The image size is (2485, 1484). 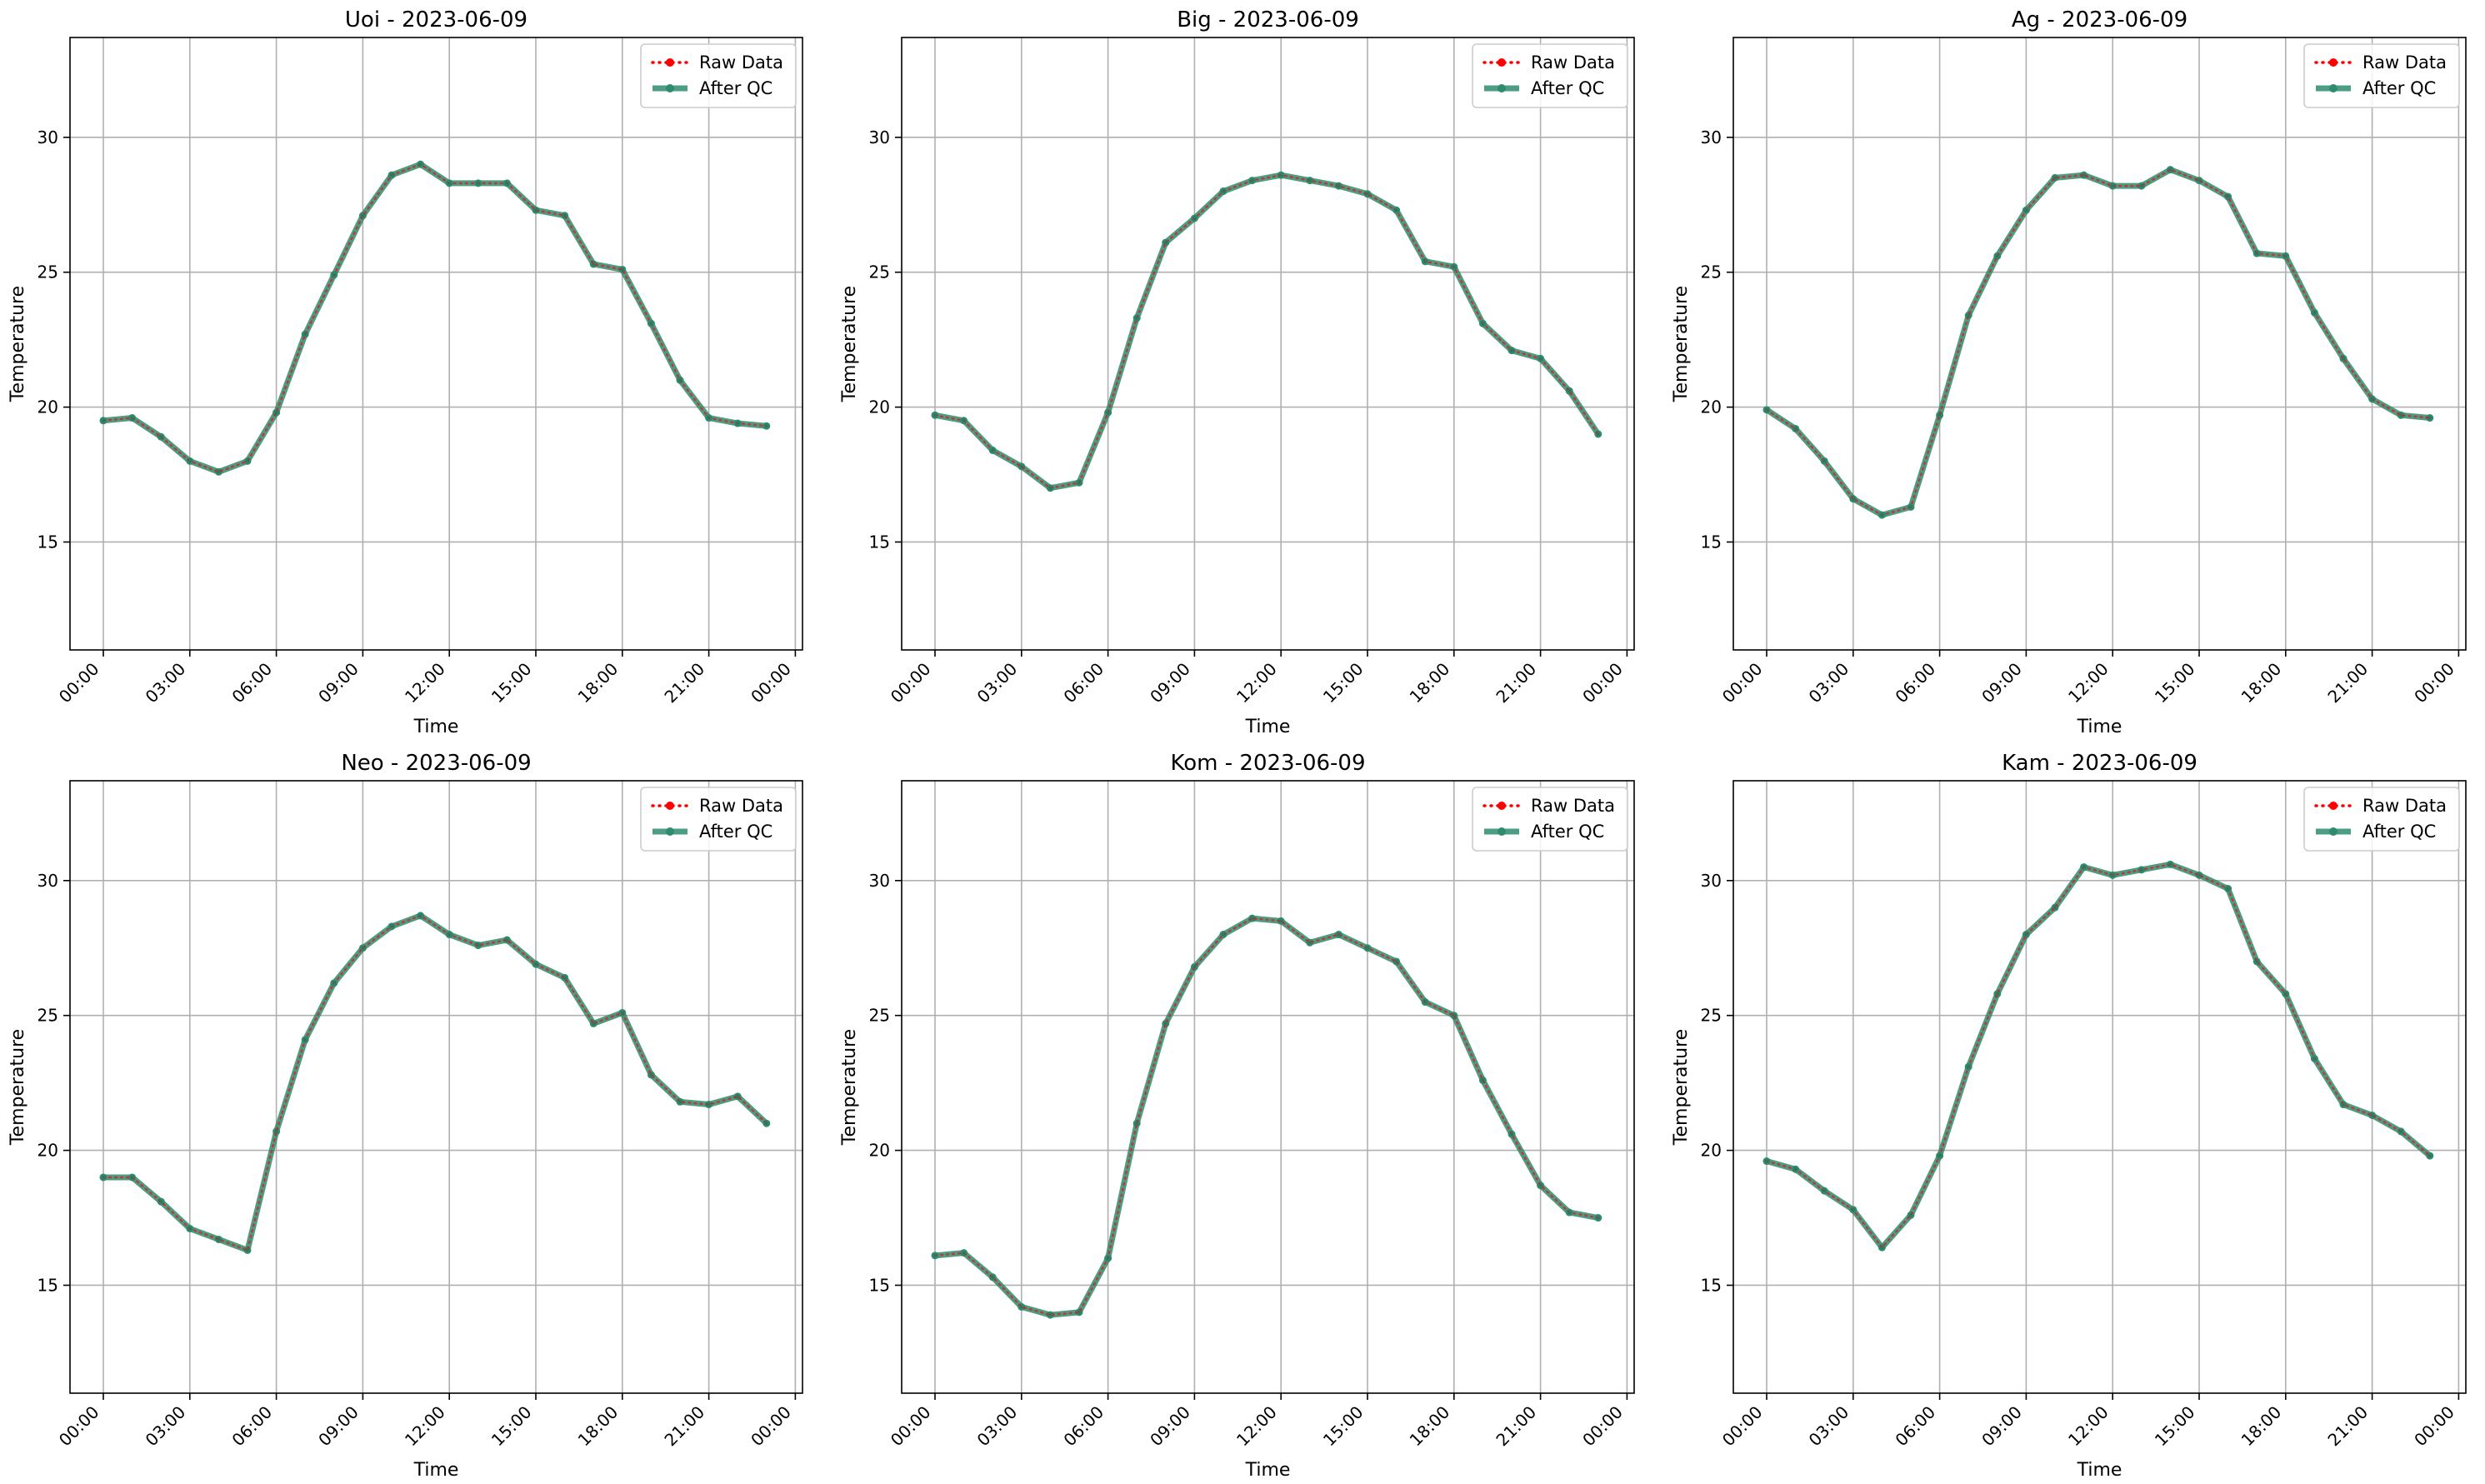 What do you see at coordinates (1516, 1426) in the screenshot?
I see `x-tick-label: 21:00` at bounding box center [1516, 1426].